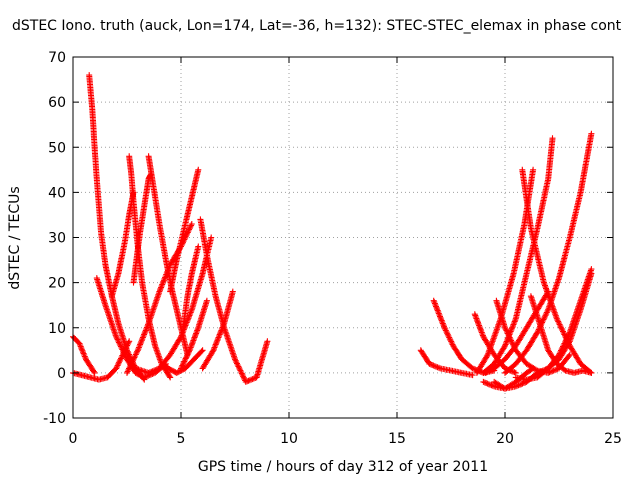  Describe the element at coordinates (343, 467) in the screenshot. I see `x-axis-label: GPS time / hours of day 312 of year 2011` at that location.